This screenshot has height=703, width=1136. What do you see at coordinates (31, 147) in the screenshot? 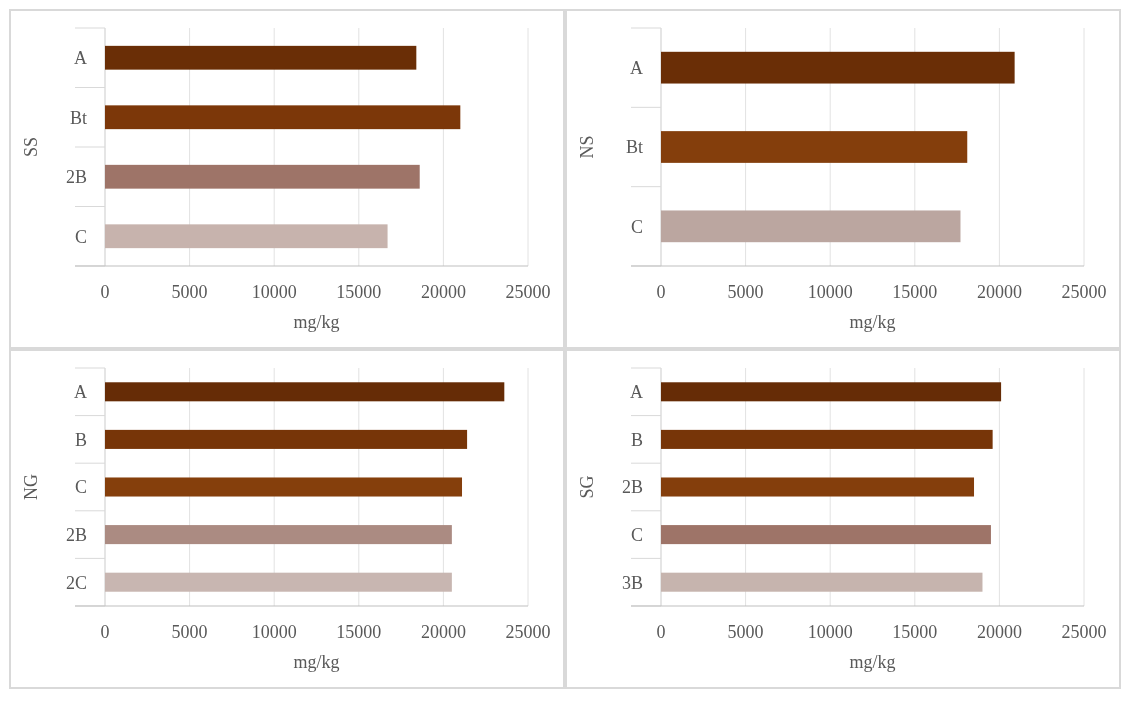
I see `y-axis-title: SS` at bounding box center [31, 147].